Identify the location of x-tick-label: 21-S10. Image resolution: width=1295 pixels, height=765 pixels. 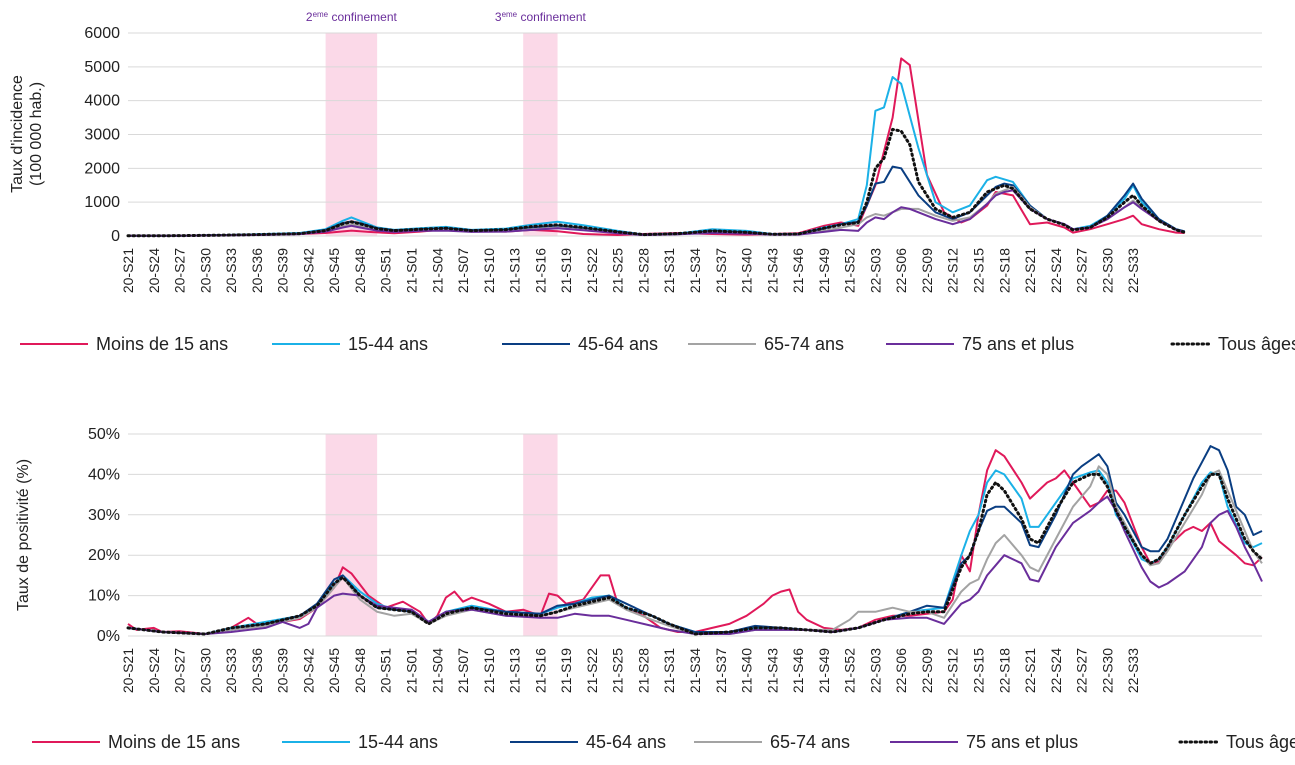
(489, 670).